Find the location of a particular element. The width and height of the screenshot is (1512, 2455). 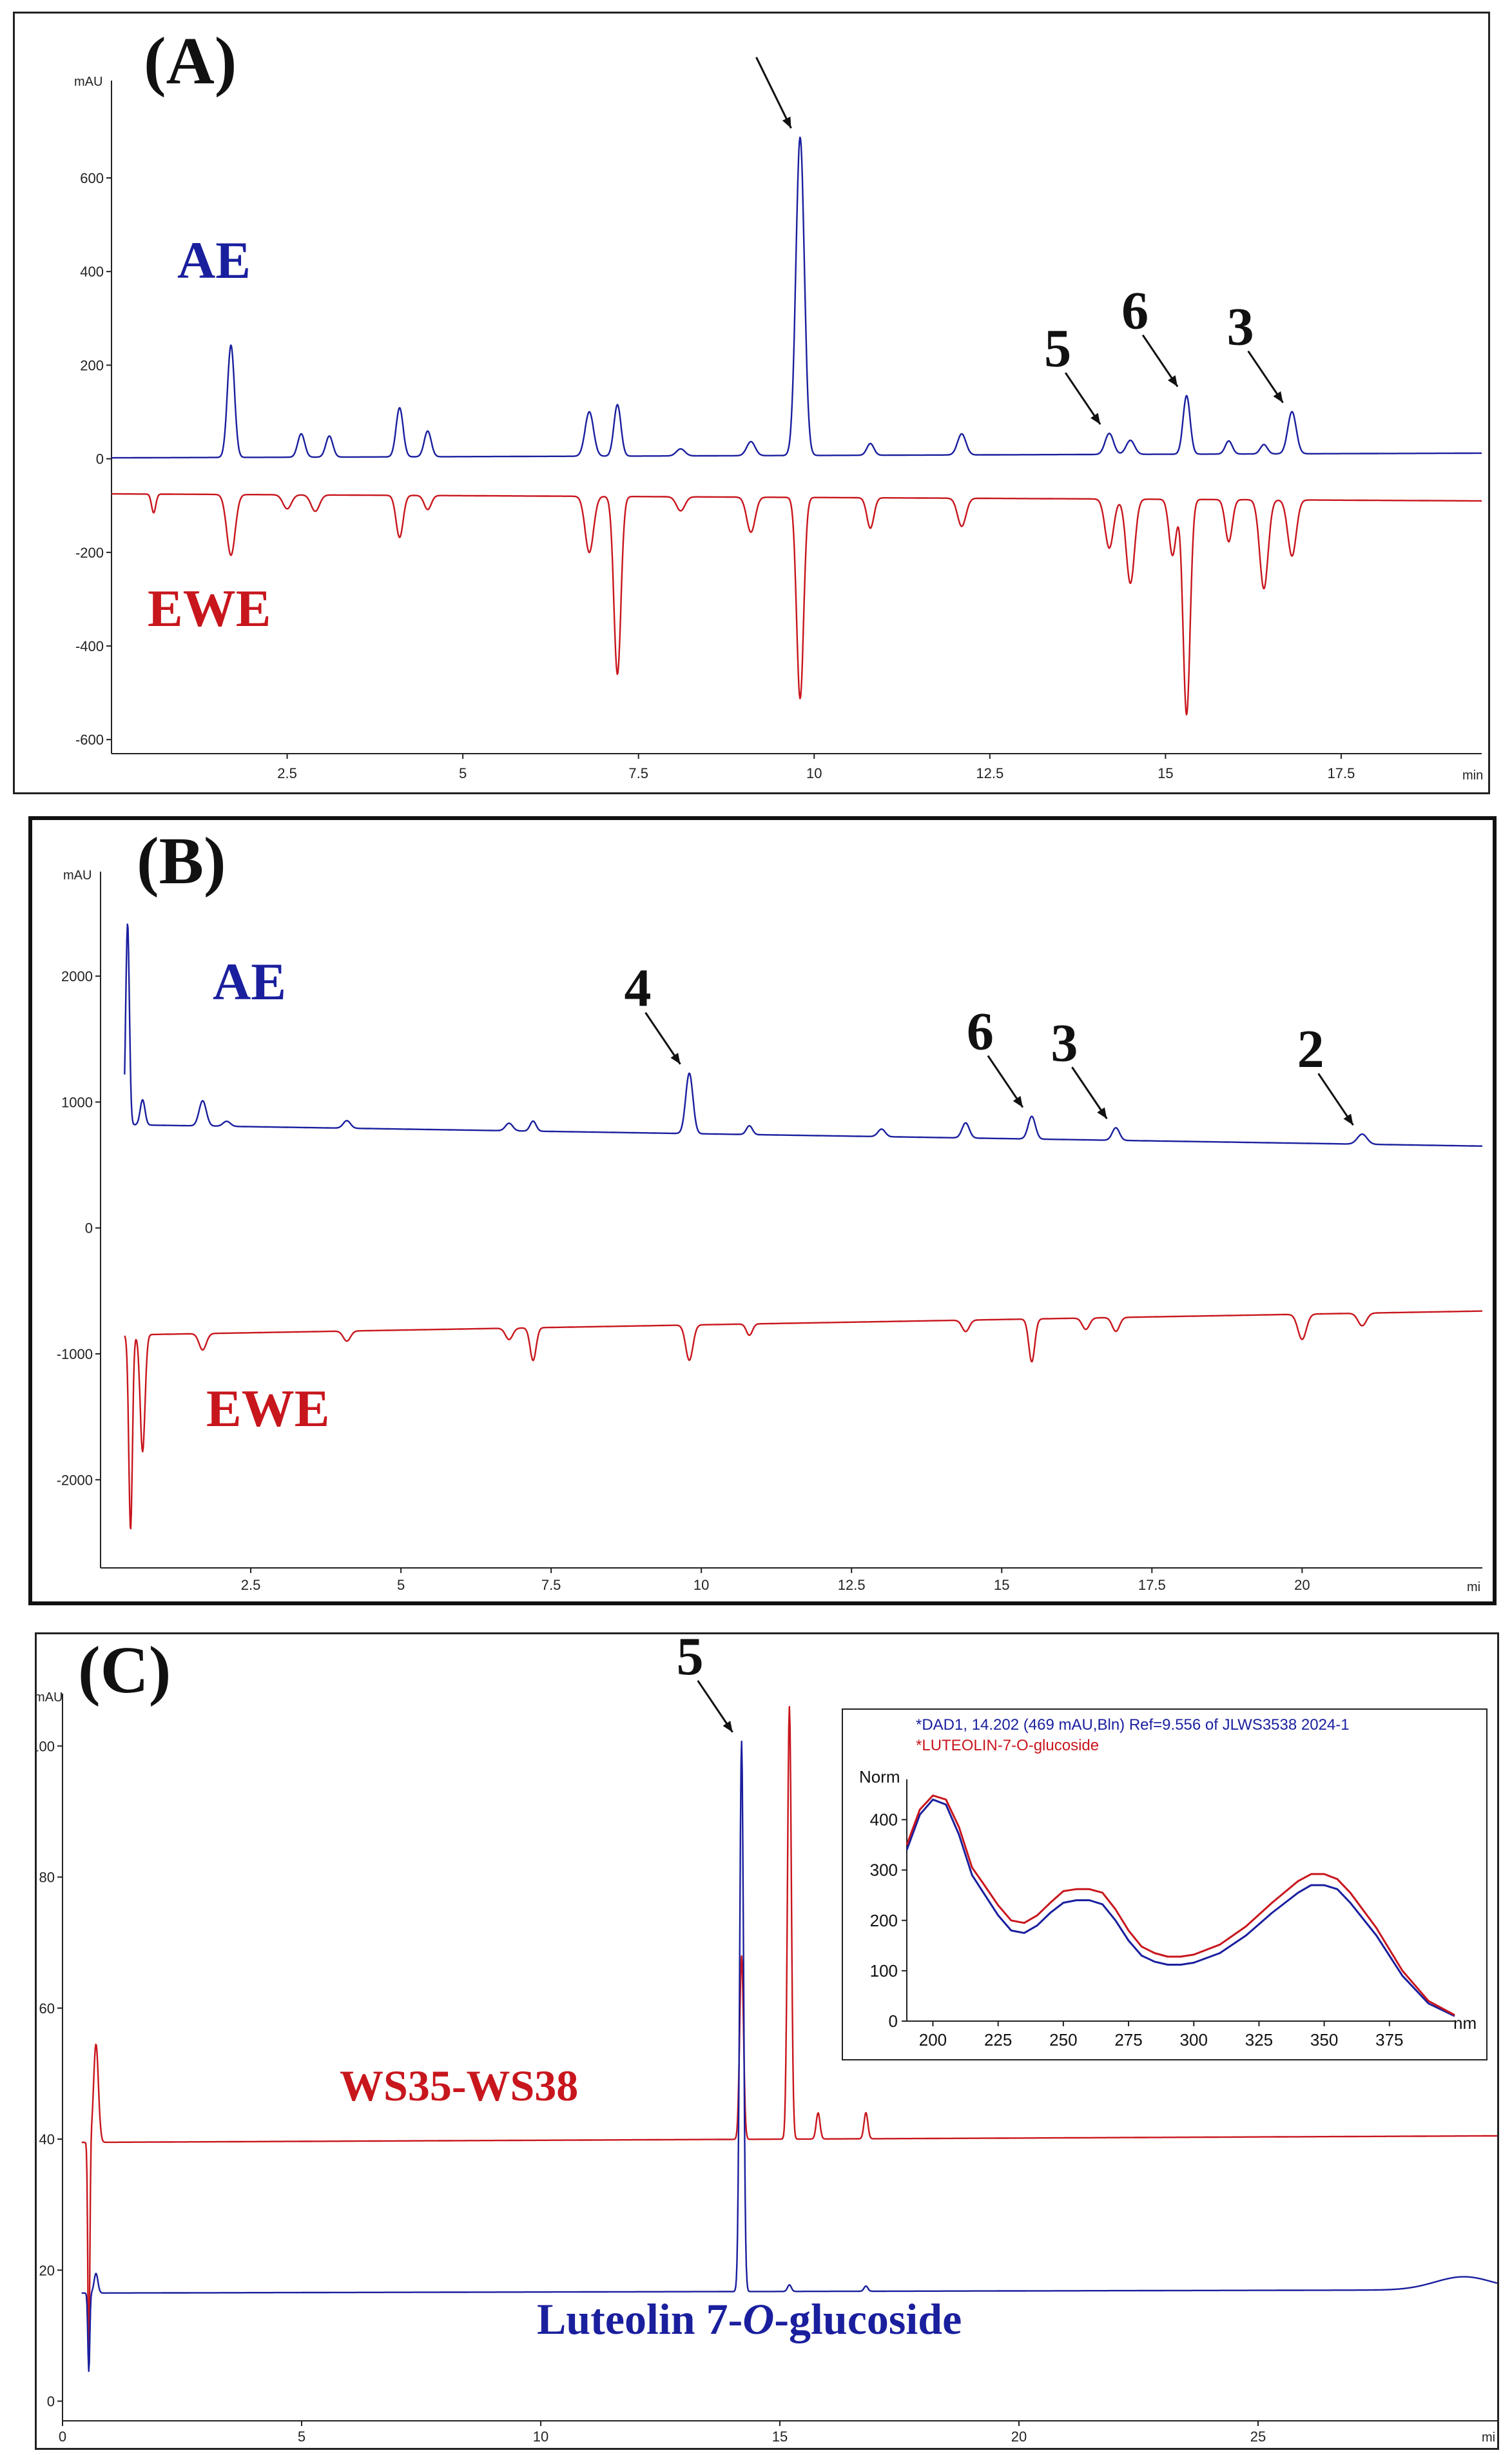

y-tick-label: 200 is located at coordinates (92, 365).